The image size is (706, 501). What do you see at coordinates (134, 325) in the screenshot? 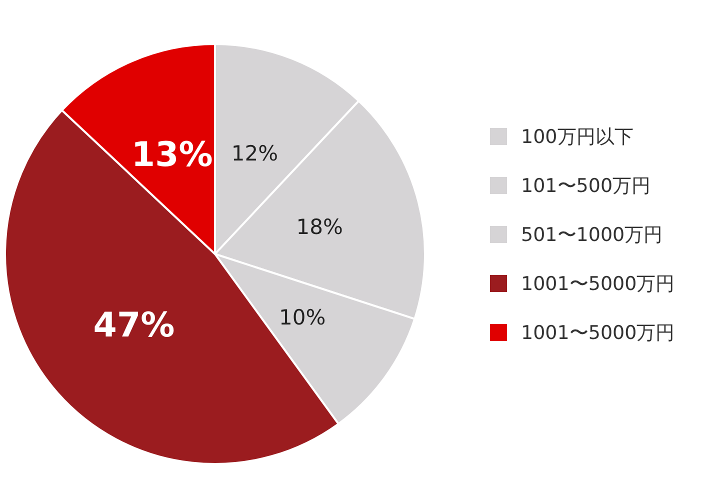
I see `data-label: 47%` at bounding box center [134, 325].